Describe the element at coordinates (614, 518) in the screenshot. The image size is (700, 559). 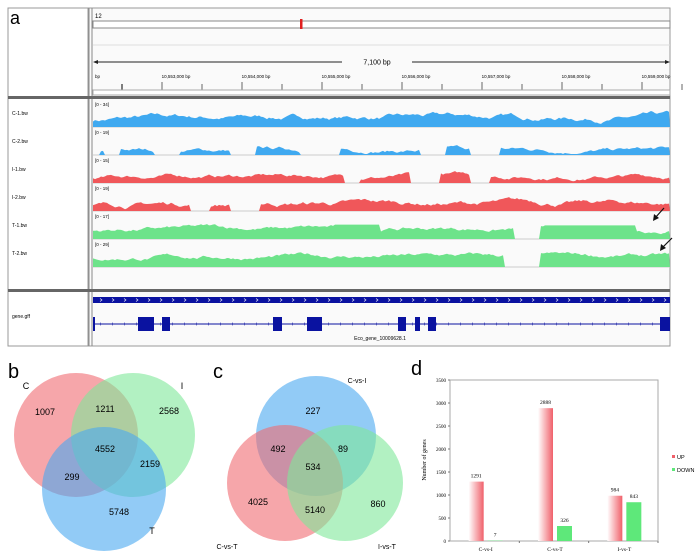
I see `bar-up-I-vs-T` at that location.